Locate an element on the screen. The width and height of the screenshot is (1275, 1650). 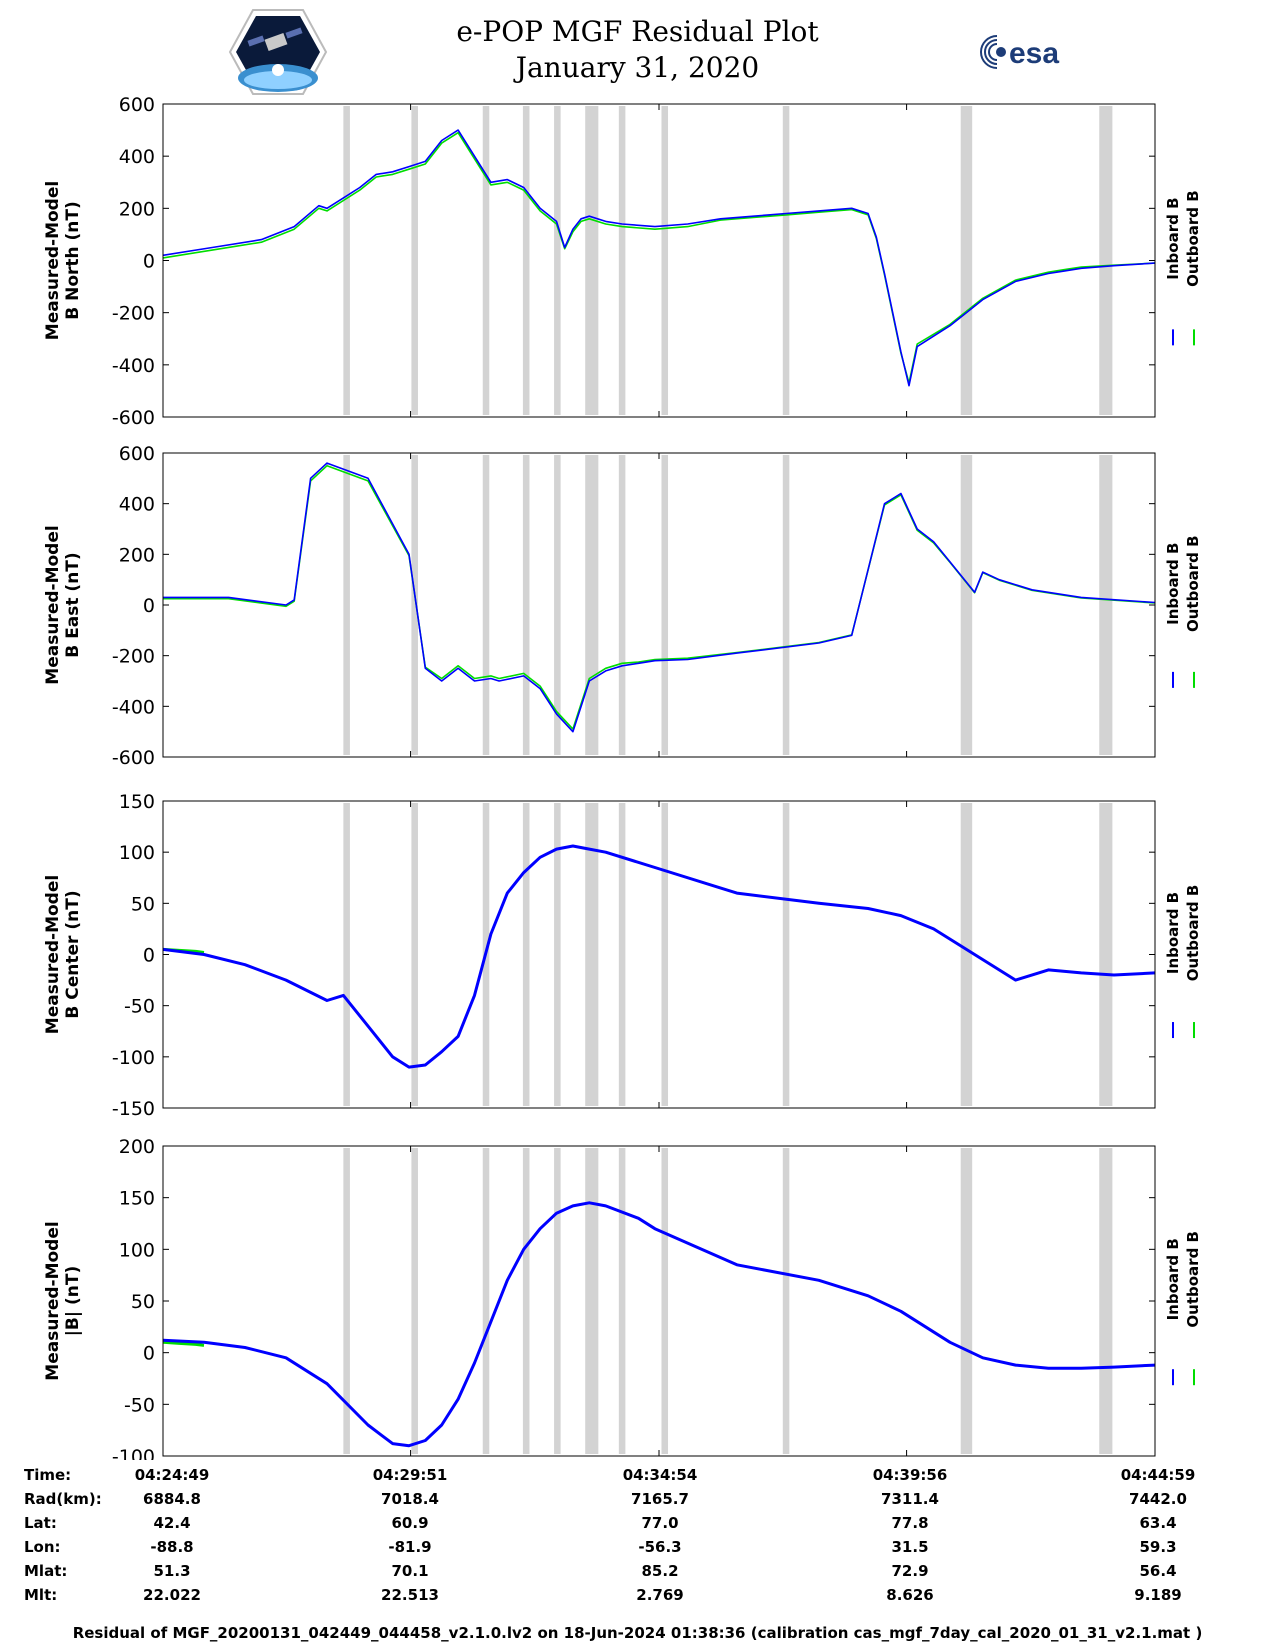
y-tick-label: -150 is located at coordinates (133, 1109).